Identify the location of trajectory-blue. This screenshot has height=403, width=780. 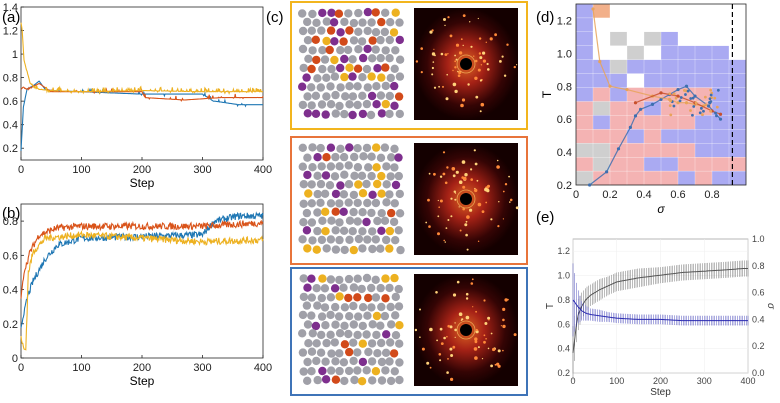
(655, 135).